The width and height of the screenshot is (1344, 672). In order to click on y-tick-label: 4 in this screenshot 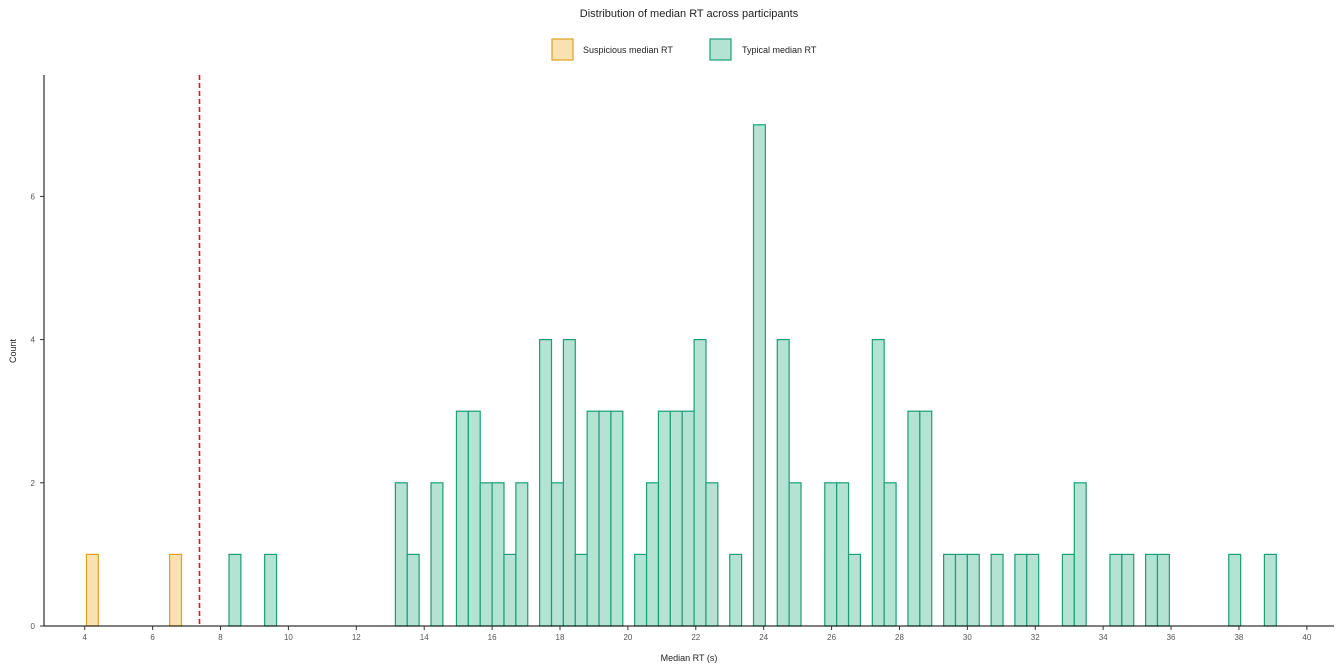, I will do `click(33, 340)`.